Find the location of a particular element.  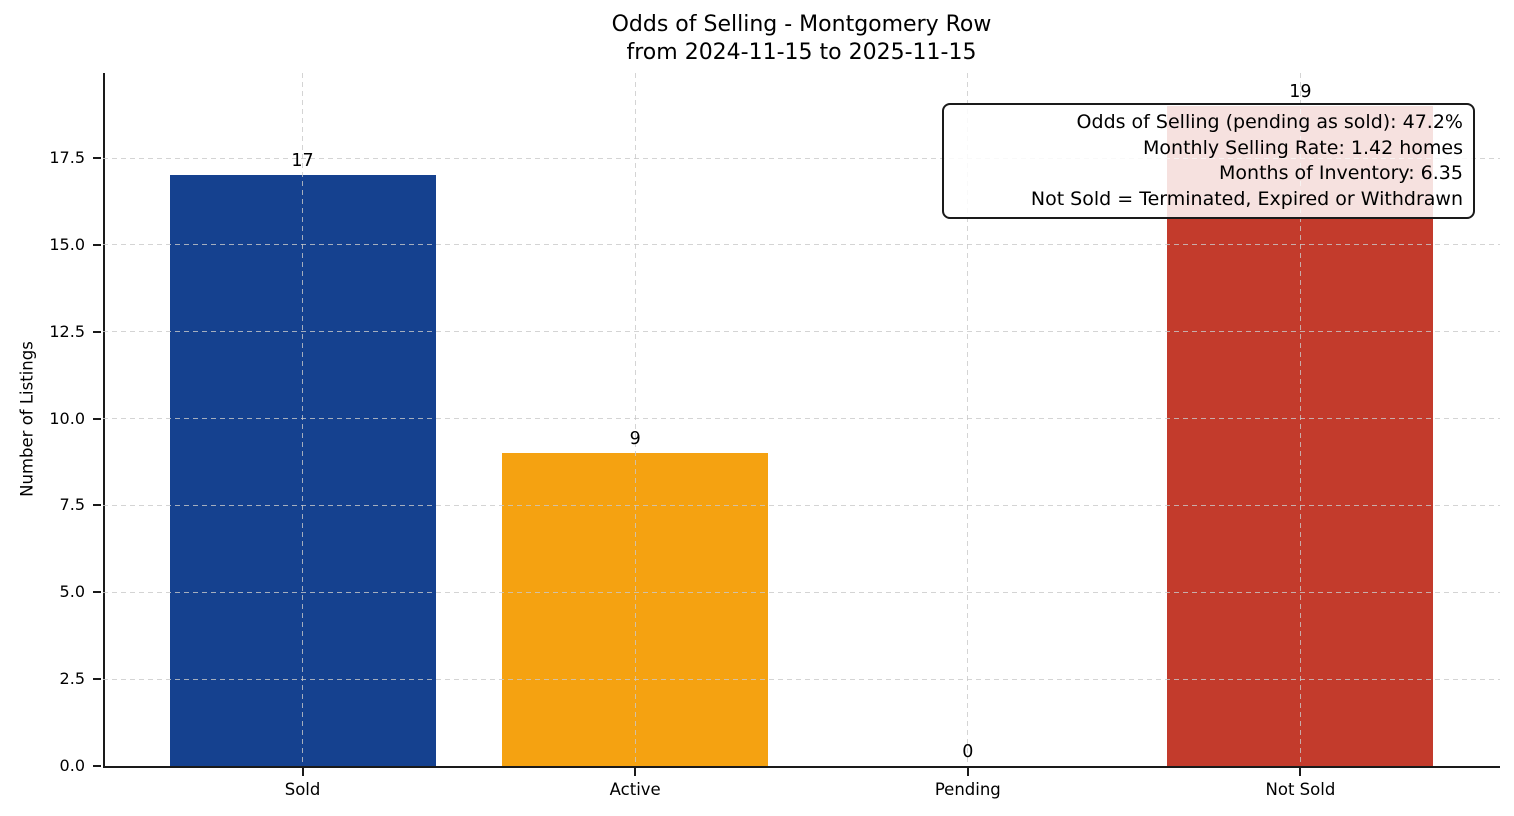

gridline-v-not-sold is located at coordinates (1300, 419).